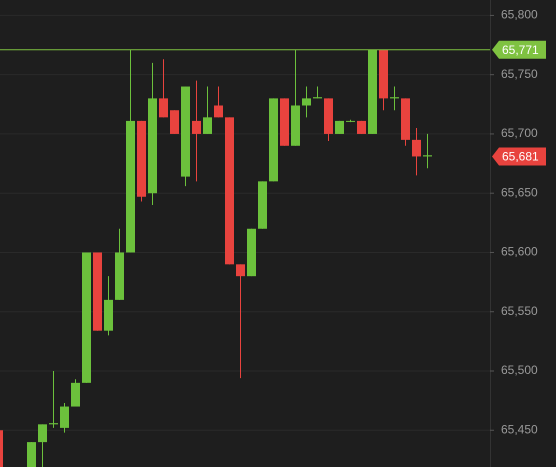 This screenshot has width=556, height=467. What do you see at coordinates (519, 311) in the screenshot?
I see `y-tick-label: 65,550` at bounding box center [519, 311].